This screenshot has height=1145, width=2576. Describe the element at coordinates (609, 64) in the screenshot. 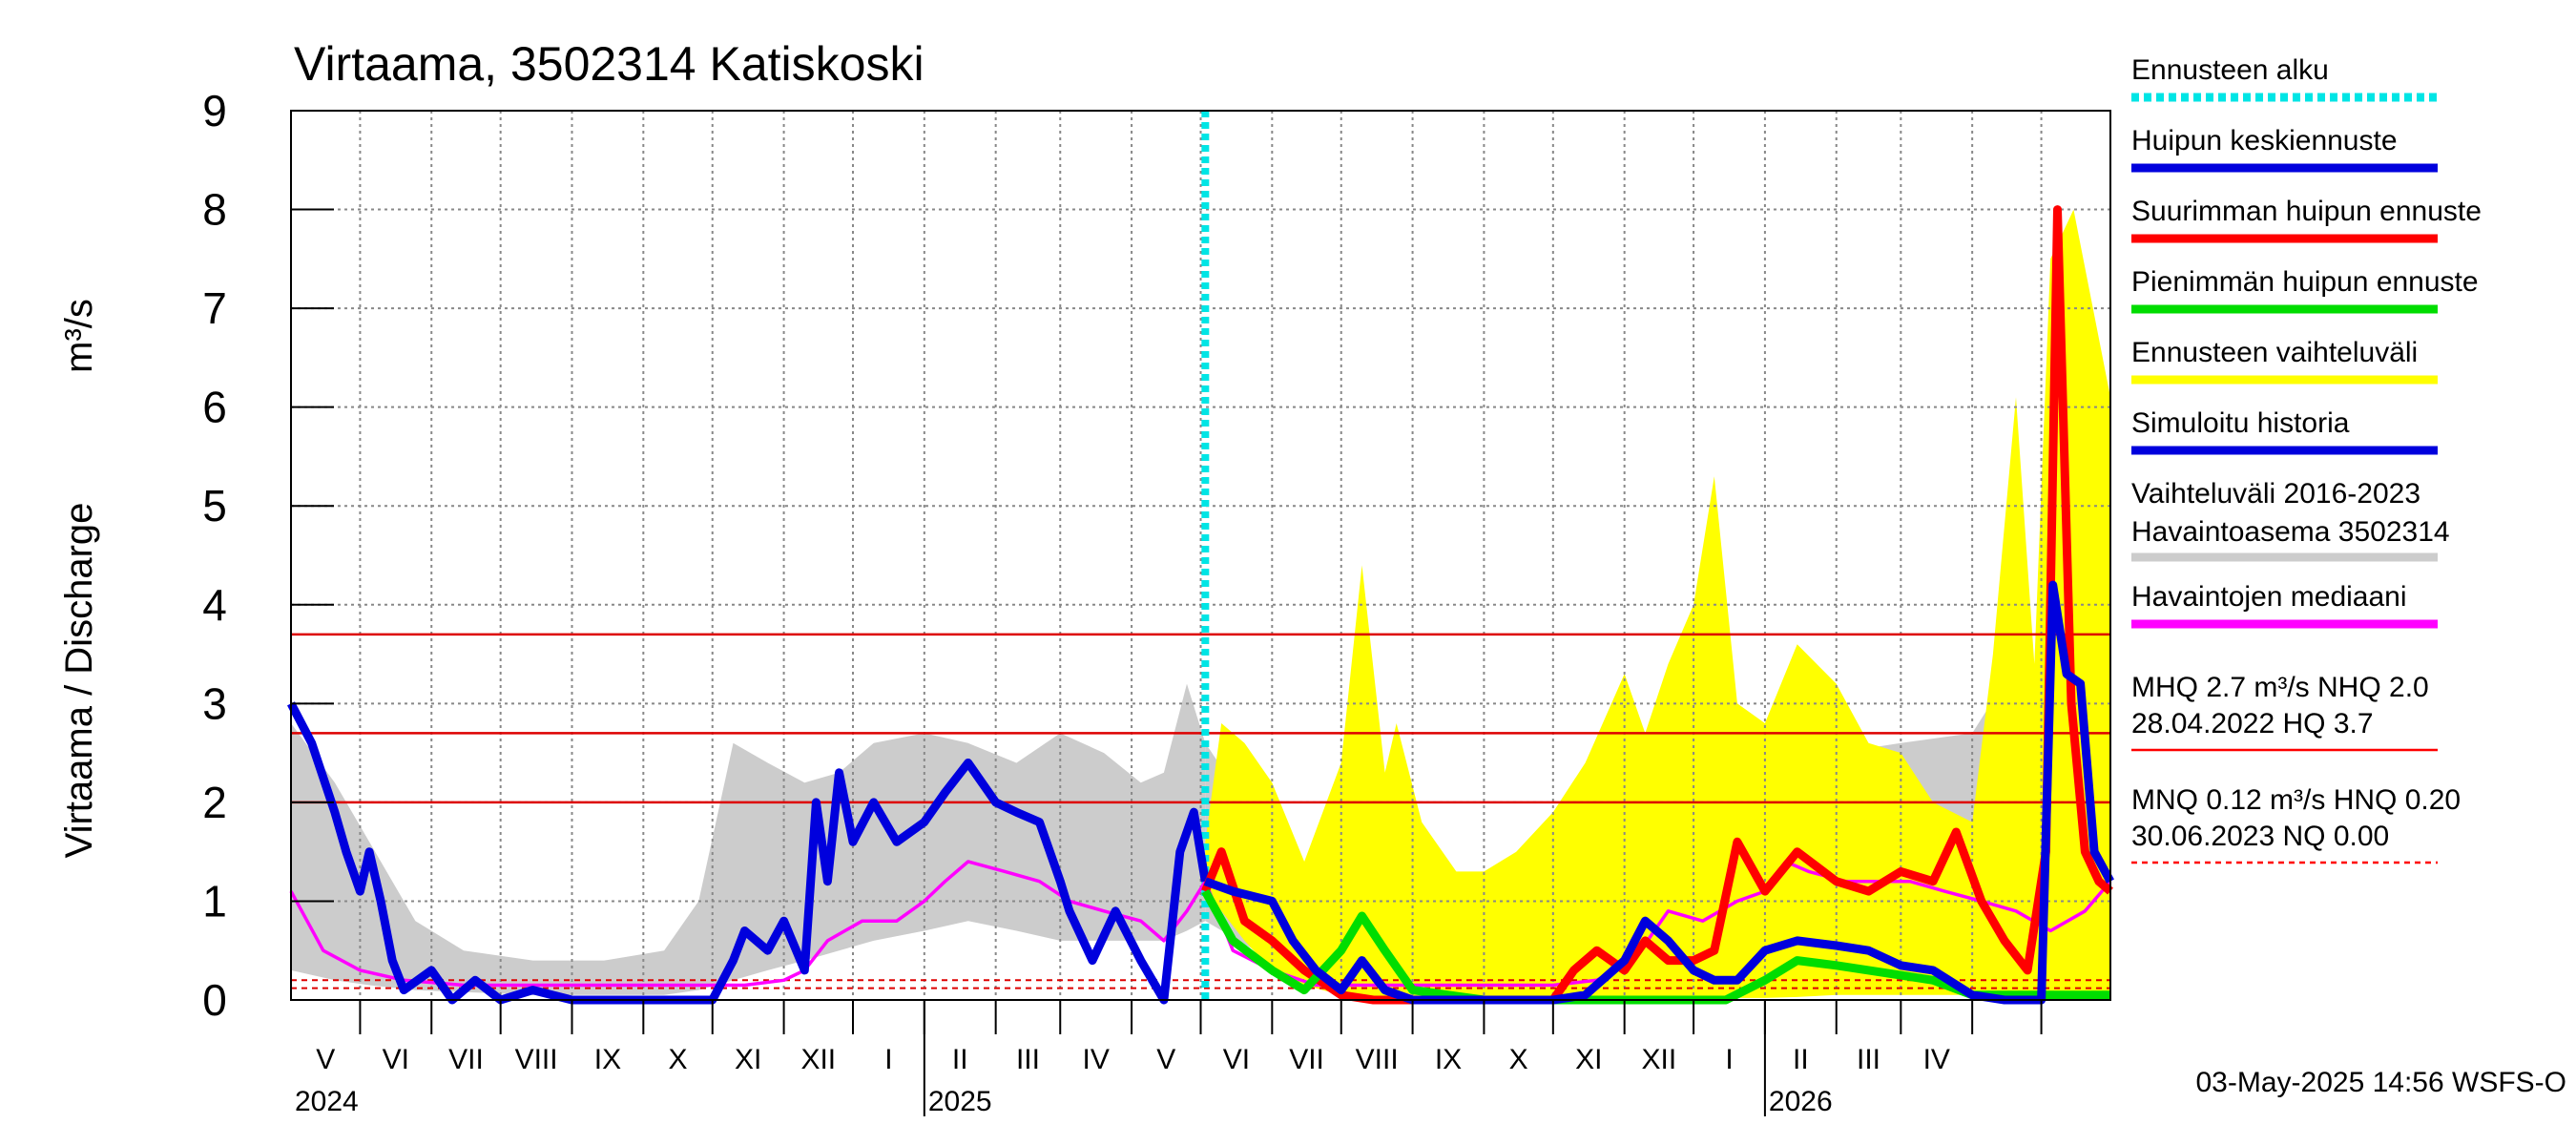

I see `chart-title: Virtaama, 3502314 Katiskoski` at that location.